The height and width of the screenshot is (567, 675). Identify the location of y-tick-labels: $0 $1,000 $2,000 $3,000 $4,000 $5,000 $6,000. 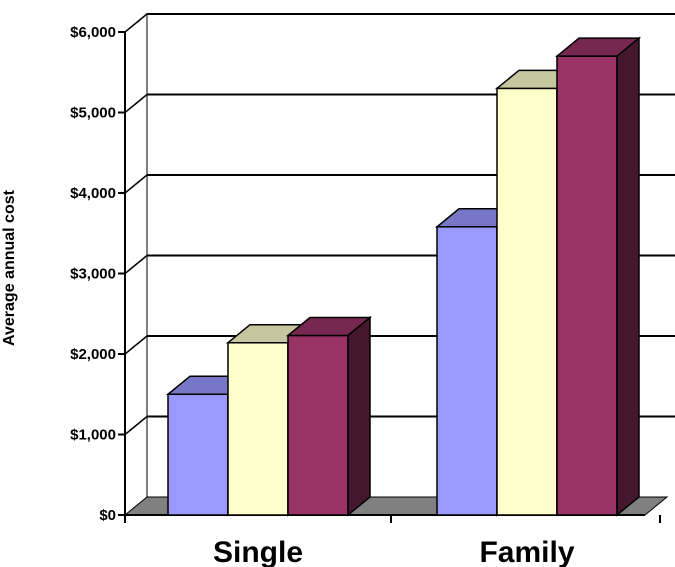
(93, 274).